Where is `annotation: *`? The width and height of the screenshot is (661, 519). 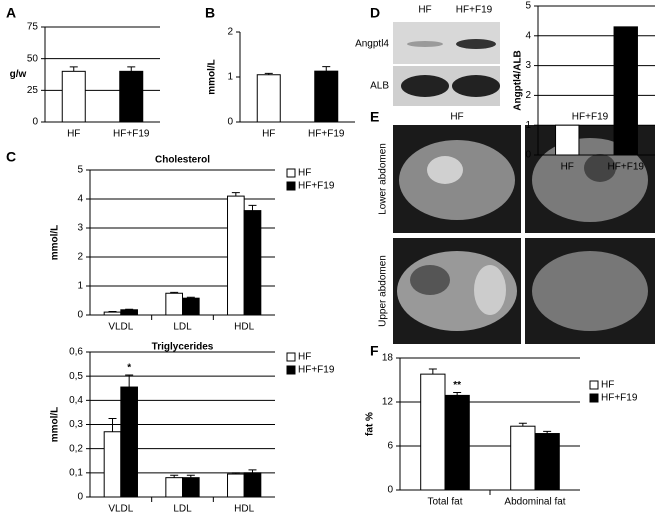
annotation: * is located at coordinates (129, 368).